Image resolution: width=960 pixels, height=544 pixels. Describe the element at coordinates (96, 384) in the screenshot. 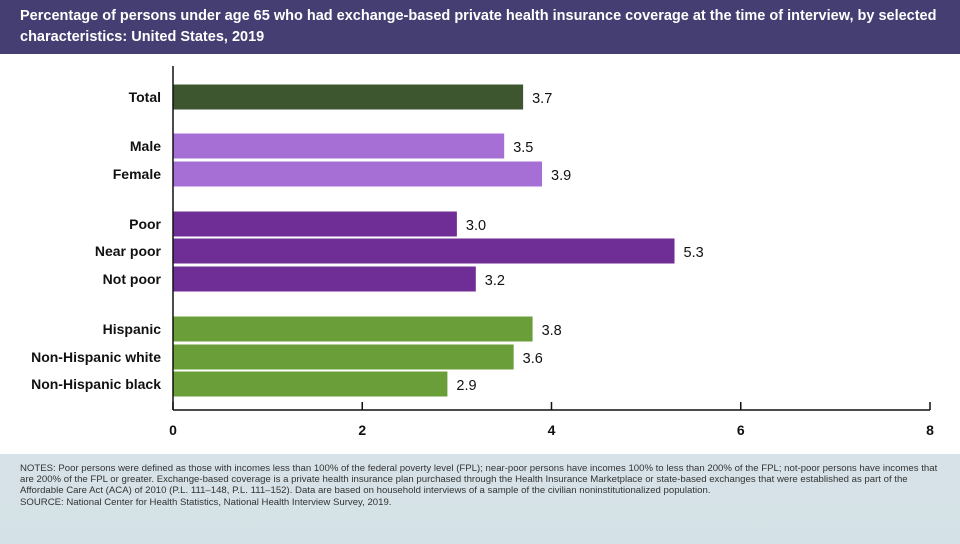

I see `category-label-non-hispanic-black: Non-Hispanic black` at that location.